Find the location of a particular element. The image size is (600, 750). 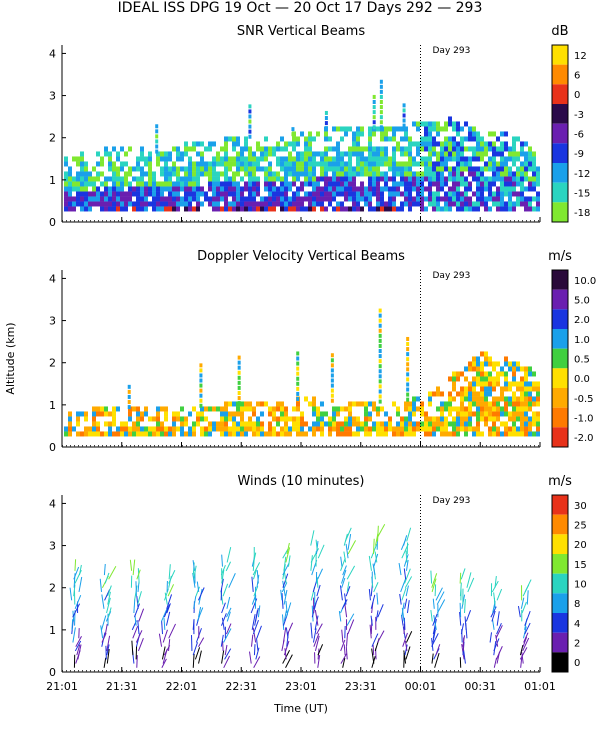

panel-1-data is located at coordinates (302, 145).